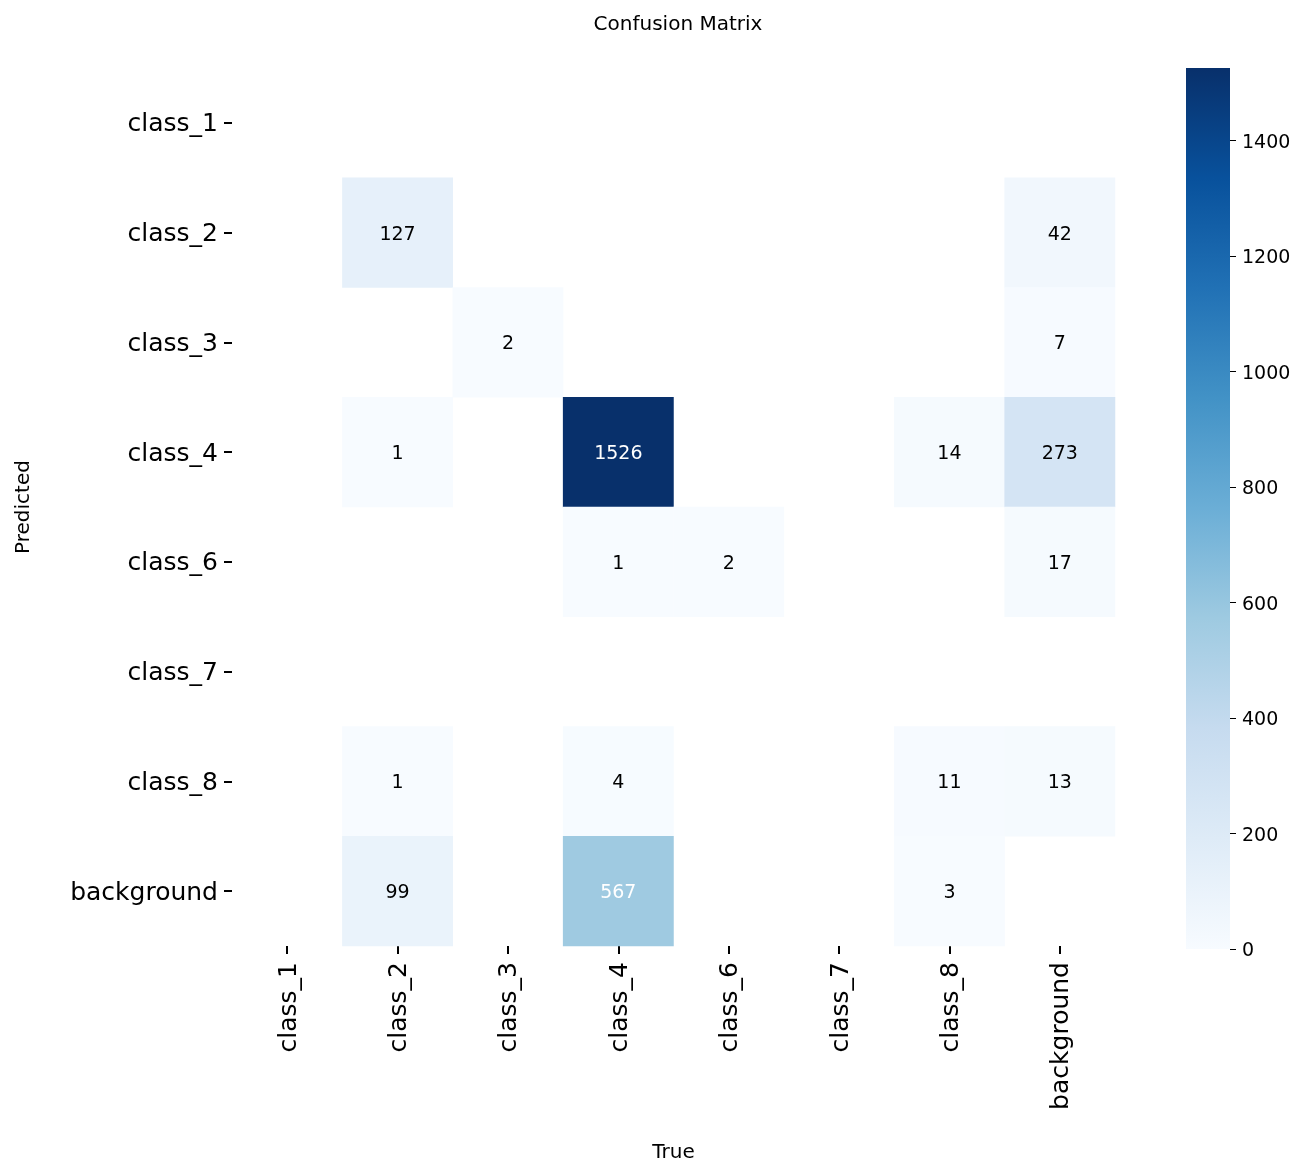 This screenshot has width=1311, height=1166. Describe the element at coordinates (673, 1151) in the screenshot. I see `x-axis-title: True` at that location.